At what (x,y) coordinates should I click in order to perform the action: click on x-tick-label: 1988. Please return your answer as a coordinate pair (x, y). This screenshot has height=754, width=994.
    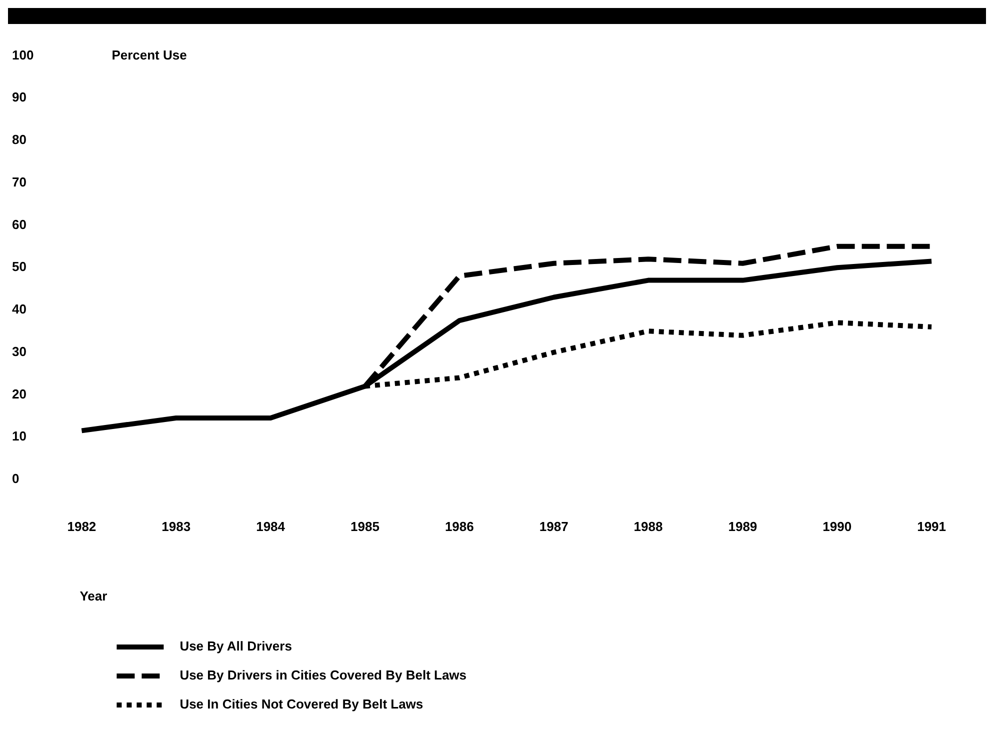
    Looking at the image, I should click on (648, 526).